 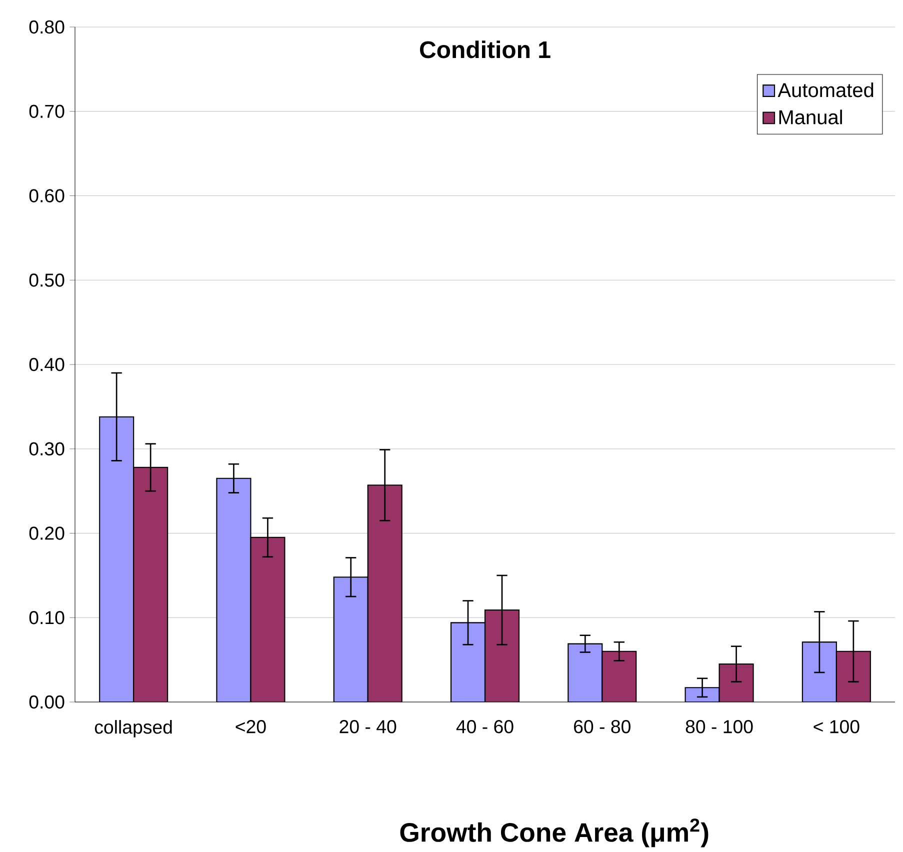 What do you see at coordinates (251, 727) in the screenshot?
I see `x-tick-label: <20` at bounding box center [251, 727].